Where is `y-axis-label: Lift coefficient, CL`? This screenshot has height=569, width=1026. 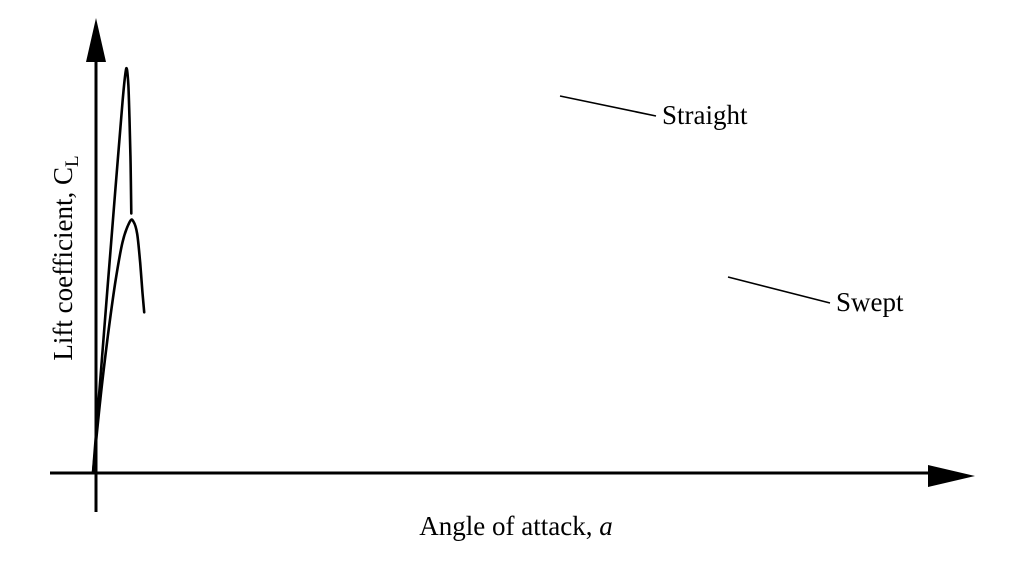 y-axis-label: Lift coefficient, CL is located at coordinates (65, 257).